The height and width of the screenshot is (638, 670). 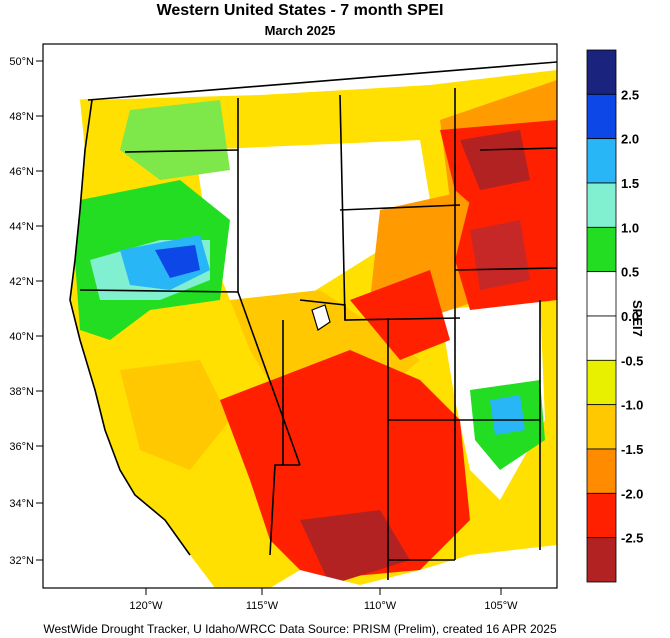 I want to click on colorbar-label: 1.0, so click(x=630, y=227).